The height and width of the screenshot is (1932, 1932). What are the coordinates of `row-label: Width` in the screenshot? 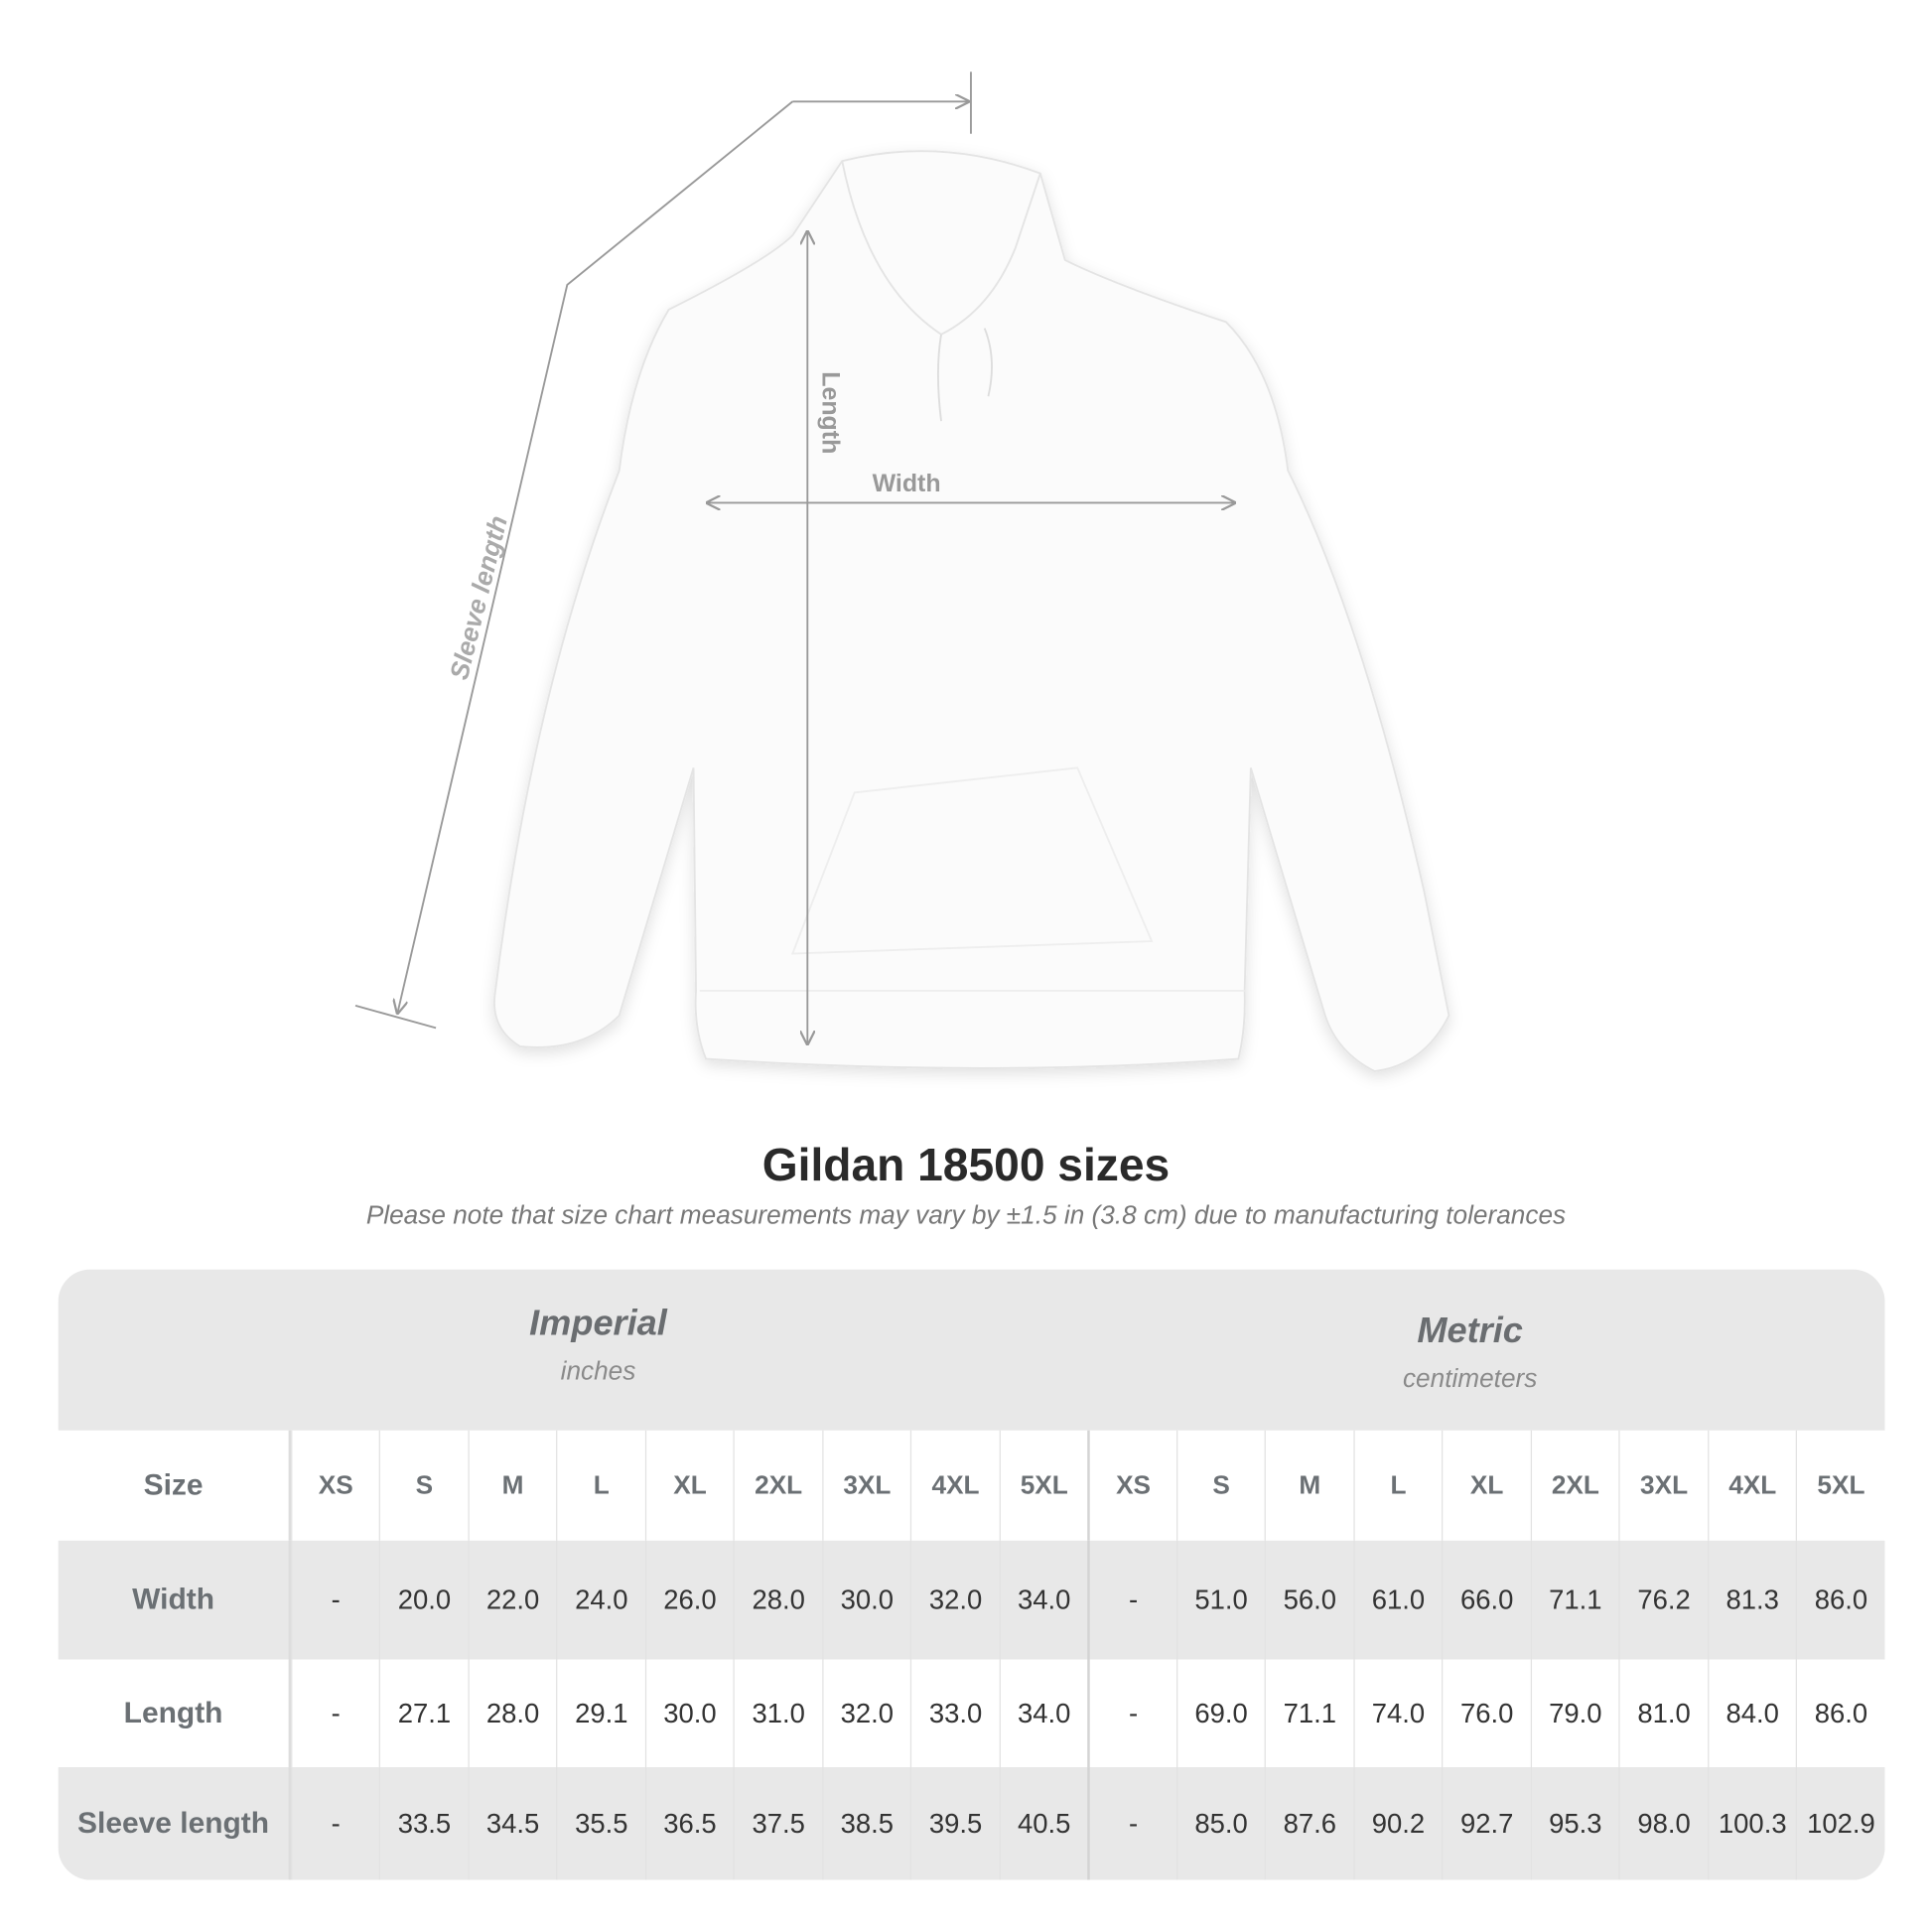 It's located at (175, 1600).